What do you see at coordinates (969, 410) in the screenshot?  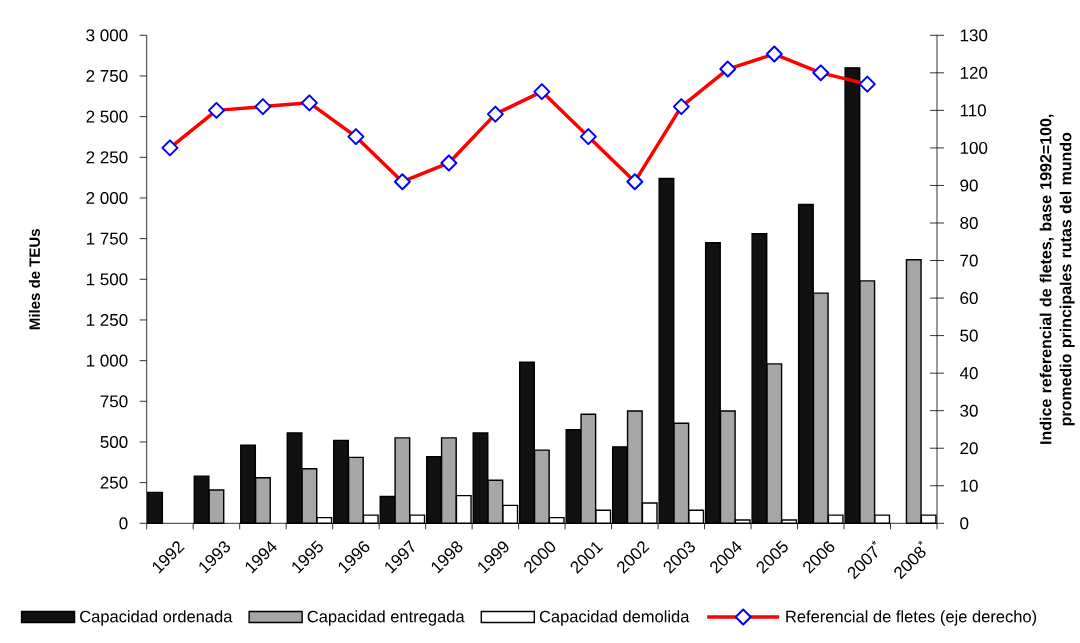 I see `y2-tick-label: 30` at bounding box center [969, 410].